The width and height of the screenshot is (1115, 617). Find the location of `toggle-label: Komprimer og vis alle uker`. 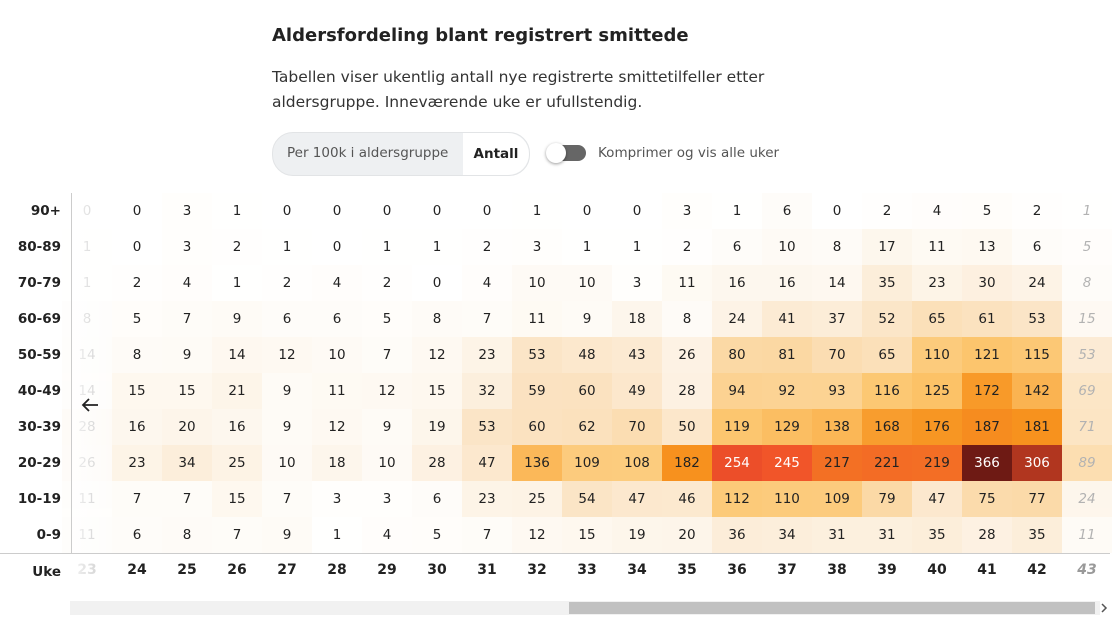

toggle-label: Komprimer og vis alle uker is located at coordinates (689, 153).